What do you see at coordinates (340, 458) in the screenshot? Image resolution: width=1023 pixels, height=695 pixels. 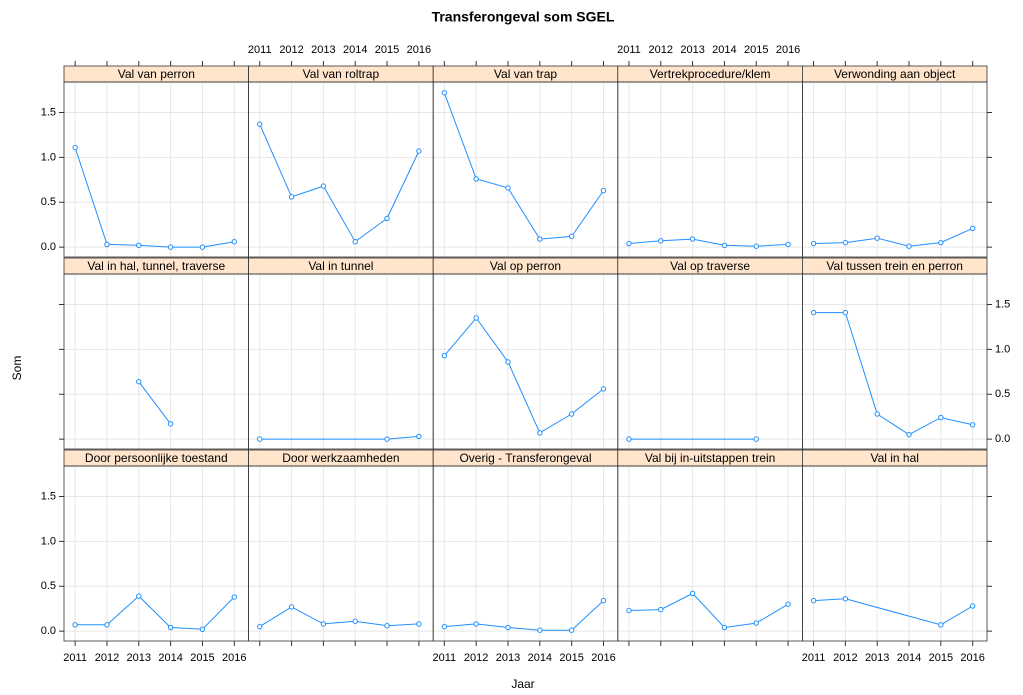 I see `strip-label: Door werkzaamheden` at bounding box center [340, 458].